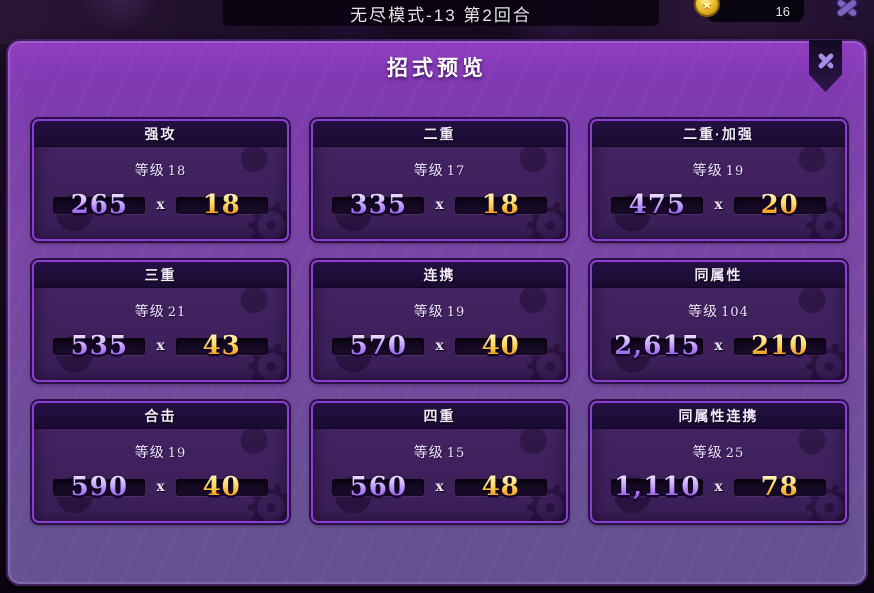 This screenshot has height=593, width=874. I want to click on level-value: 15, so click(456, 453).